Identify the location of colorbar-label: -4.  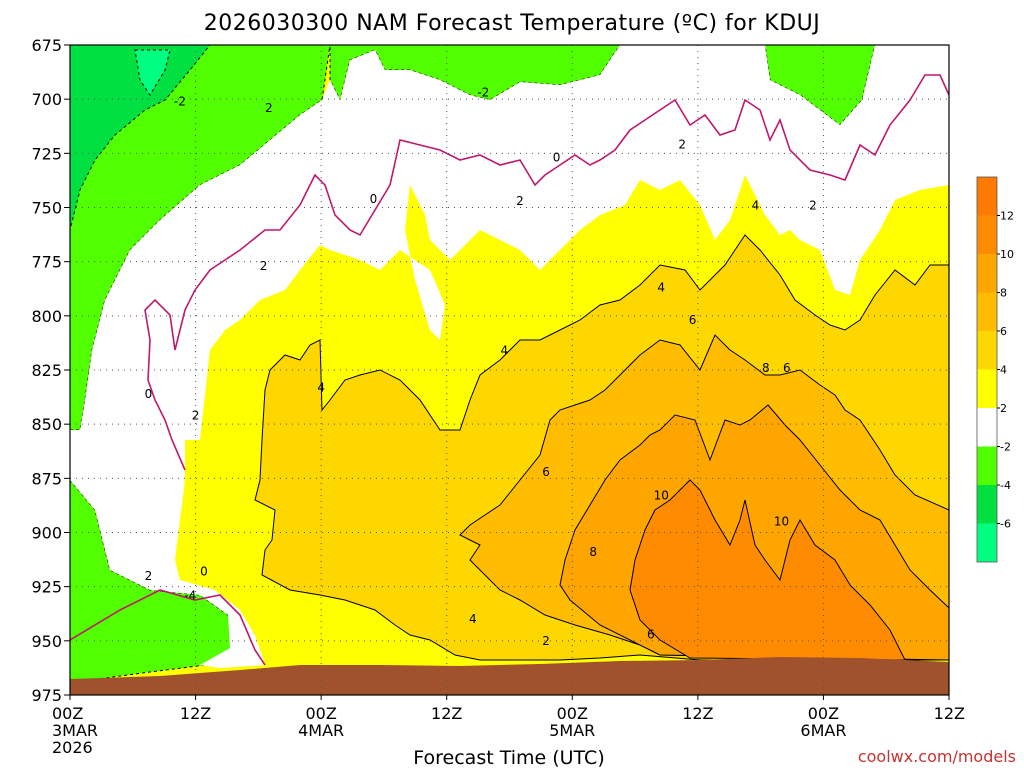
(1005, 485).